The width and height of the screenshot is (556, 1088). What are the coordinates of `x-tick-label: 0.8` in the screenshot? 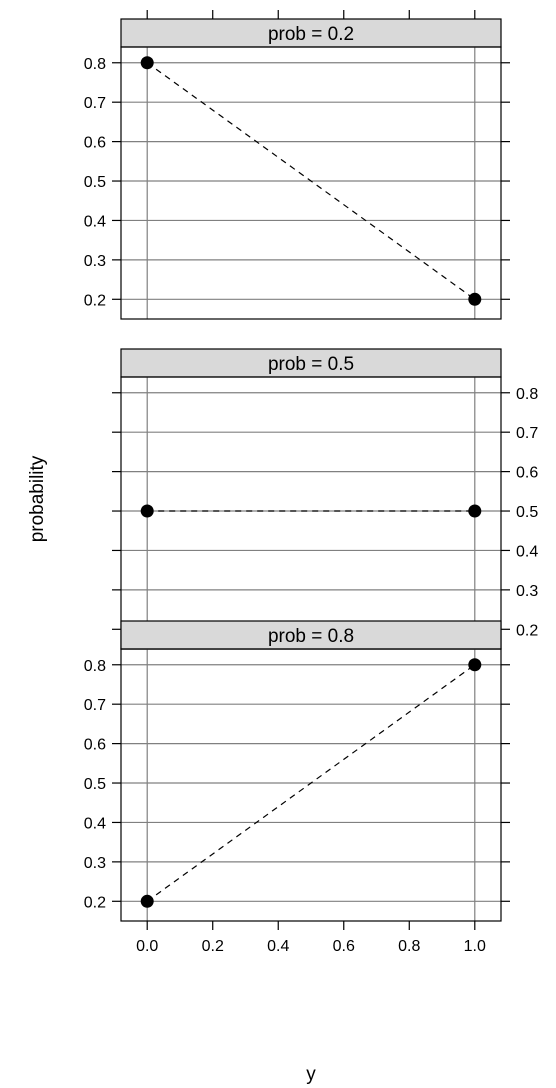 It's located at (409, 946).